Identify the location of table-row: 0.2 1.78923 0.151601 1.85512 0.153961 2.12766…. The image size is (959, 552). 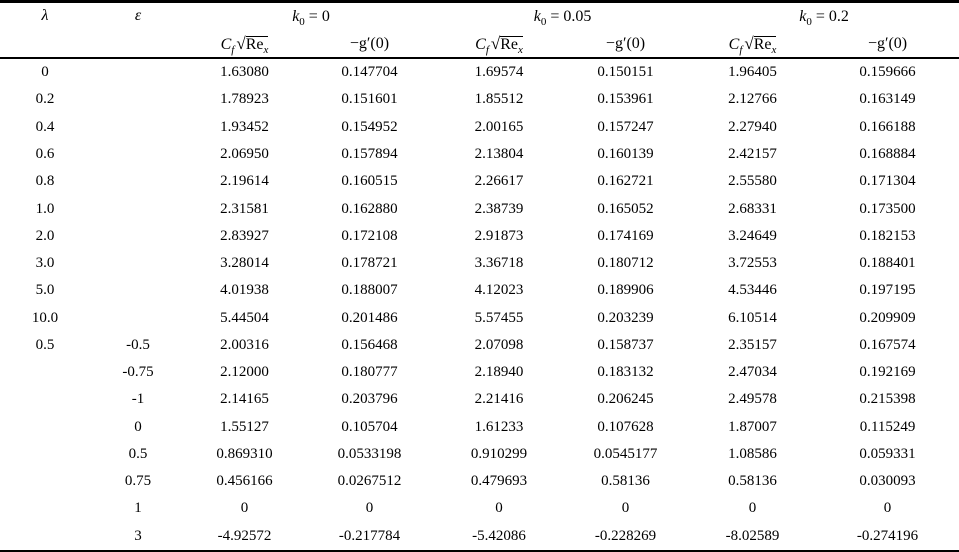
(479, 99).